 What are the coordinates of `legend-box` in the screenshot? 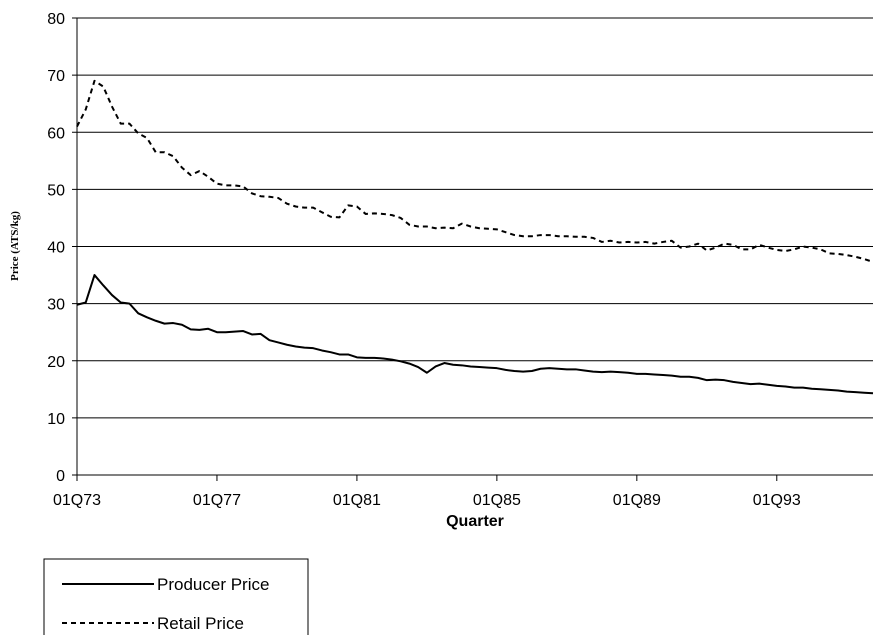 It's located at (176, 596).